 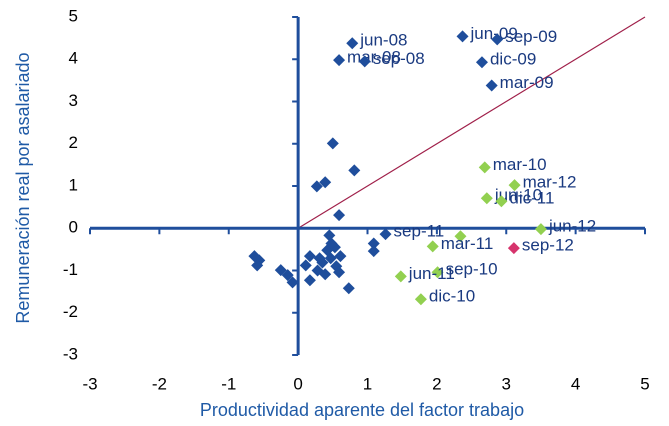 What do you see at coordinates (73, 227) in the screenshot?
I see `y-tick-label: 0` at bounding box center [73, 227].